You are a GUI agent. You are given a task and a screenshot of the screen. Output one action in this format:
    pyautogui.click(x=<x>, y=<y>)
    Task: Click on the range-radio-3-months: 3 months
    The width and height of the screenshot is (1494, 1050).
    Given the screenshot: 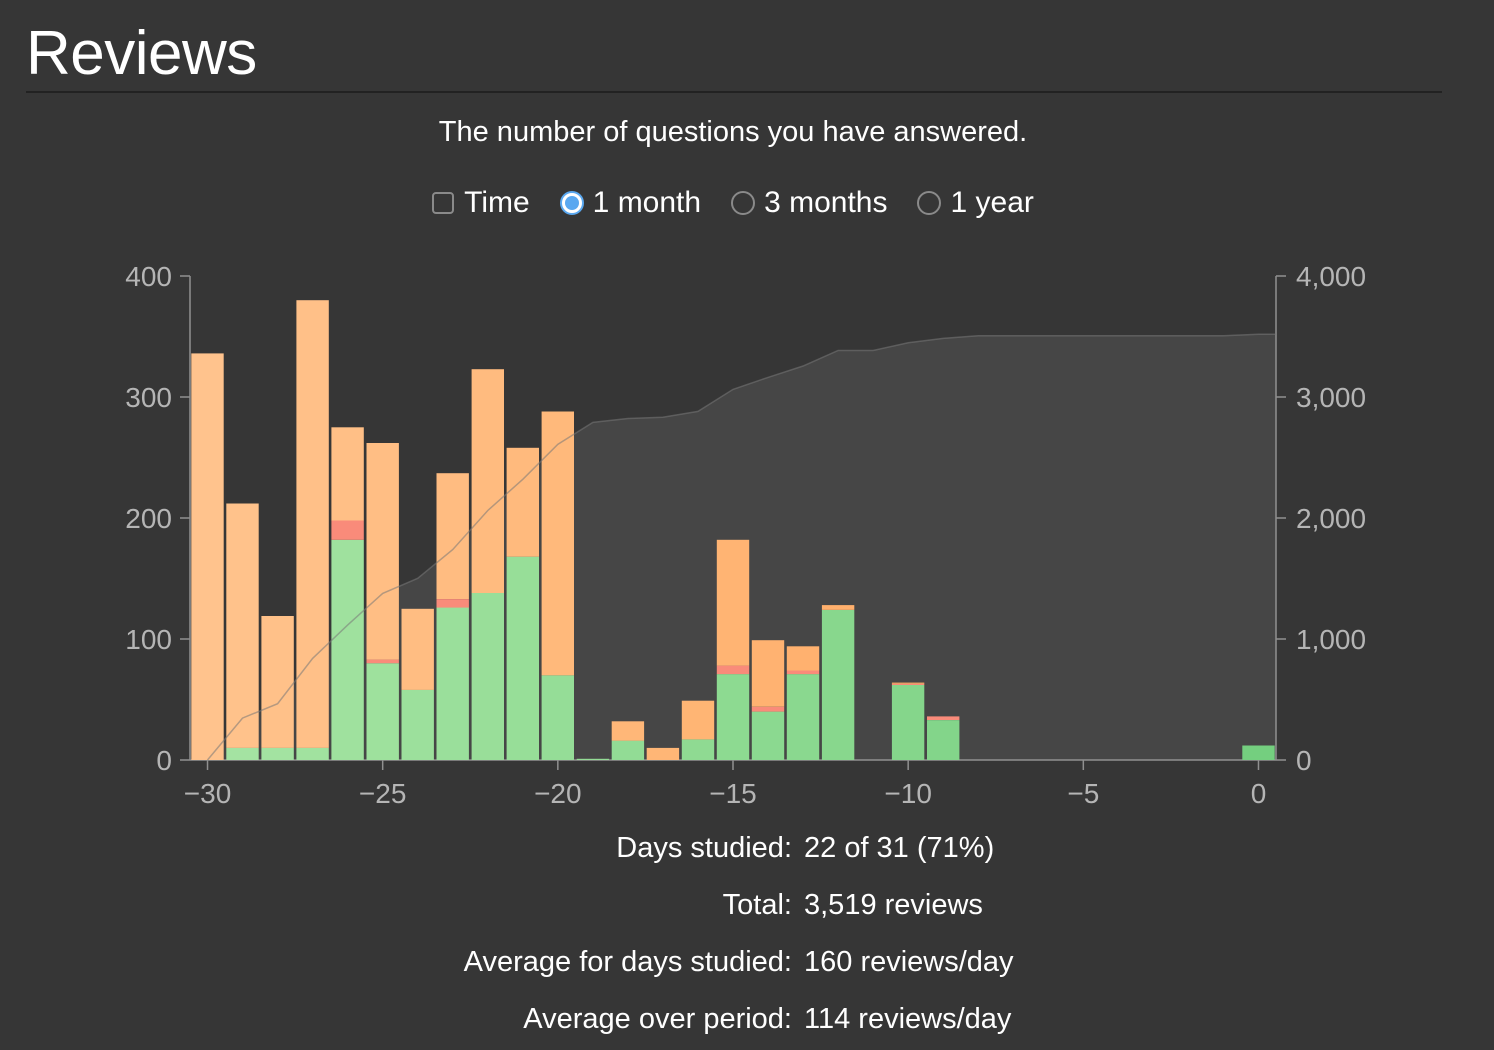 What is the action you would take?
    pyautogui.click(x=809, y=203)
    